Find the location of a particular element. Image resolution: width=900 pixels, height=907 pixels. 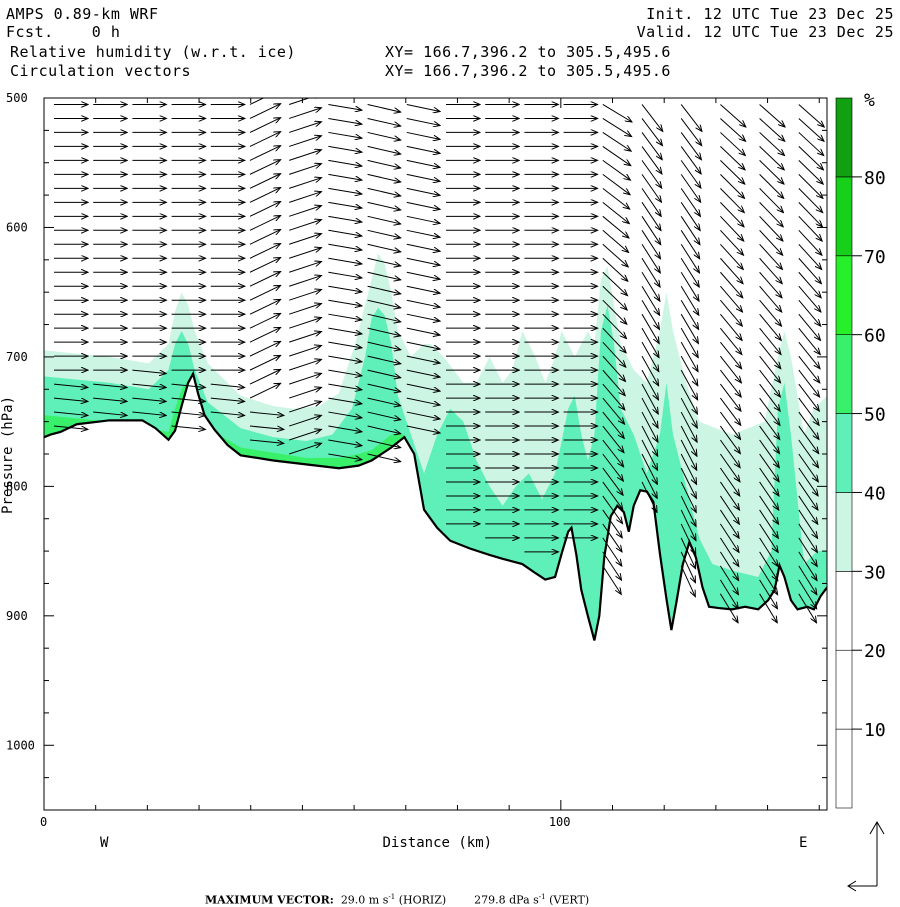

colorbar-label: 30 is located at coordinates (875, 572).